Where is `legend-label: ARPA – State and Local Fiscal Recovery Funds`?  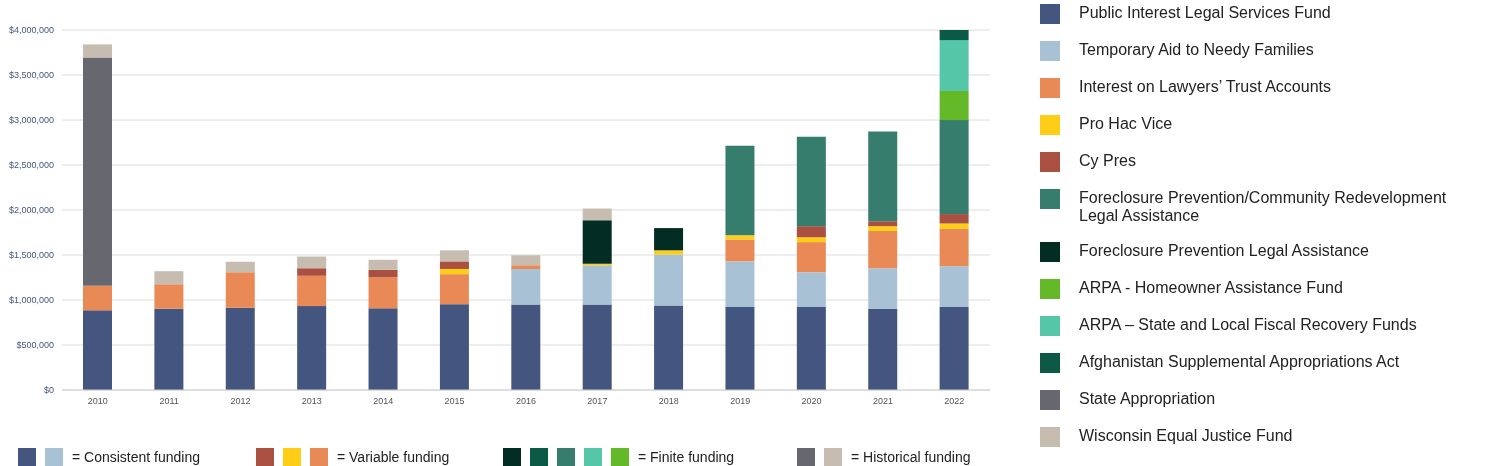 legend-label: ARPA – State and Local Fiscal Recovery Funds is located at coordinates (1248, 325).